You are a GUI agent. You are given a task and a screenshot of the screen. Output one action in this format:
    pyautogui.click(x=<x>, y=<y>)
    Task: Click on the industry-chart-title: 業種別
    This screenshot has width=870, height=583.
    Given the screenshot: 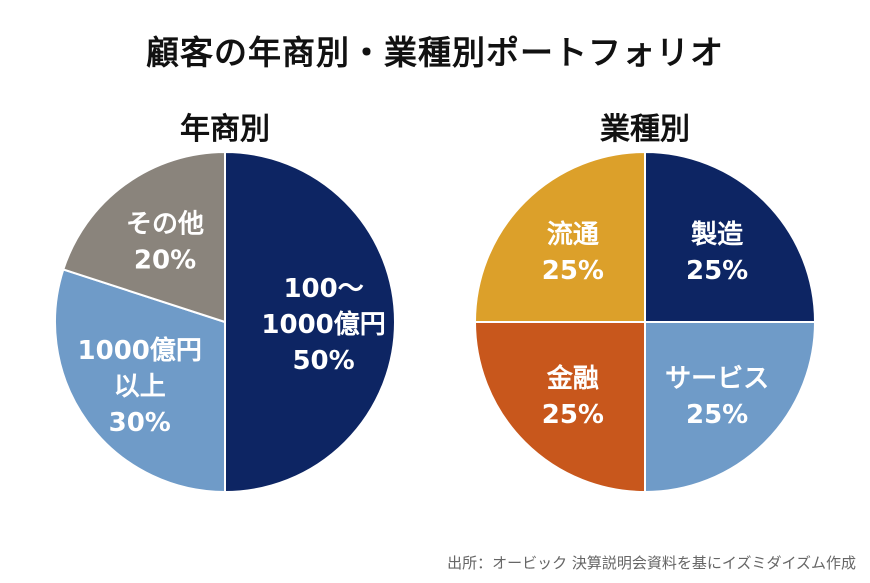 What is the action you would take?
    pyautogui.click(x=645, y=129)
    